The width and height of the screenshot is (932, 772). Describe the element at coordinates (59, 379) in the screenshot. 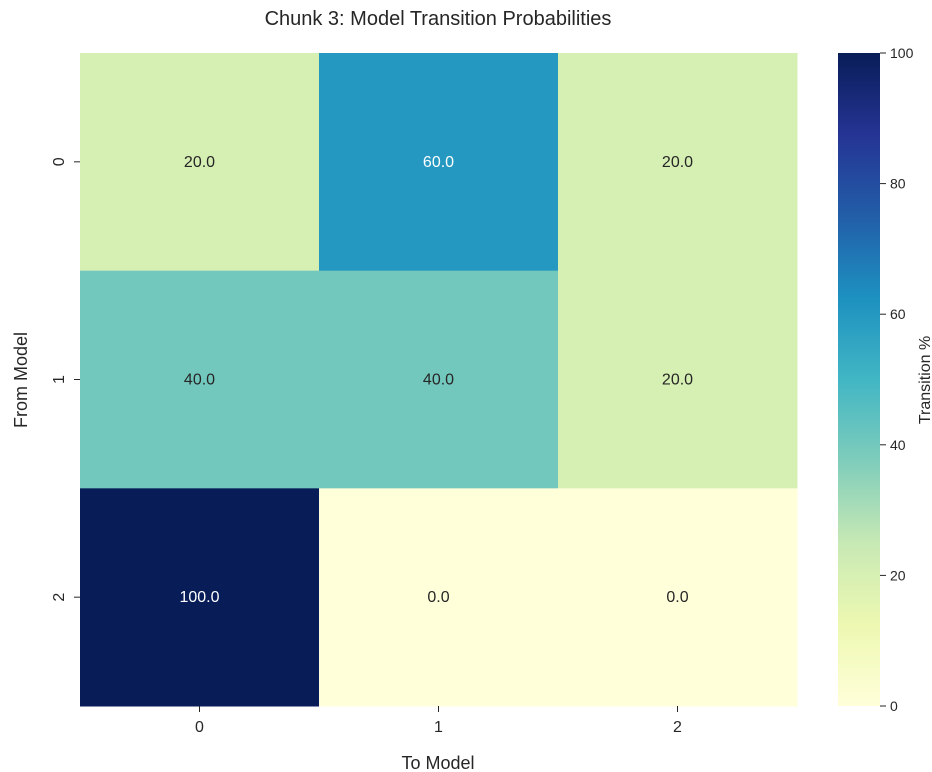

I see `y-tick-label: 1` at that location.